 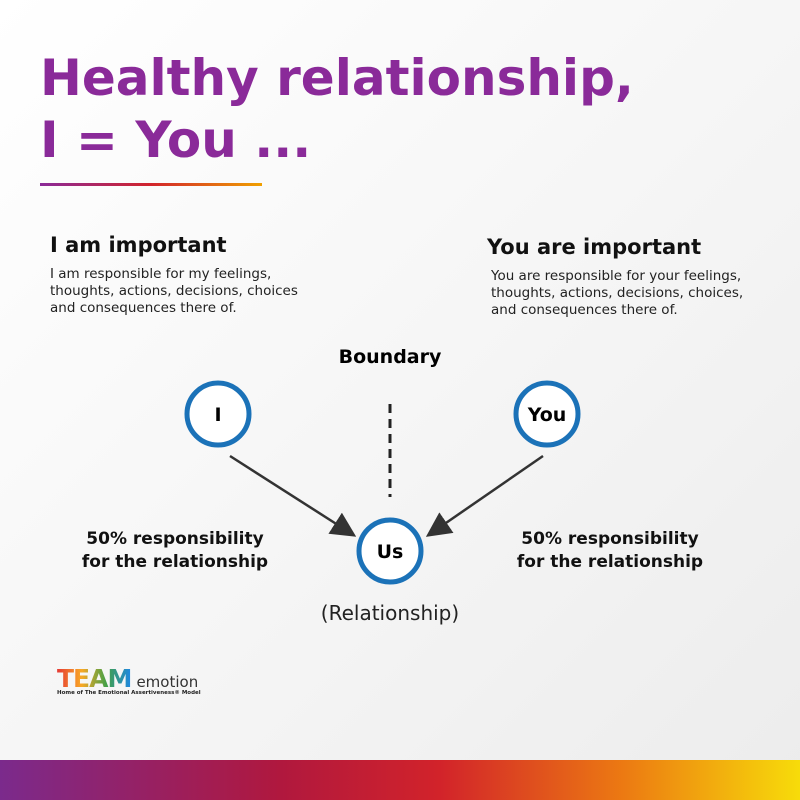 I want to click on title-line: Healthy relationship,, so click(x=337, y=78).